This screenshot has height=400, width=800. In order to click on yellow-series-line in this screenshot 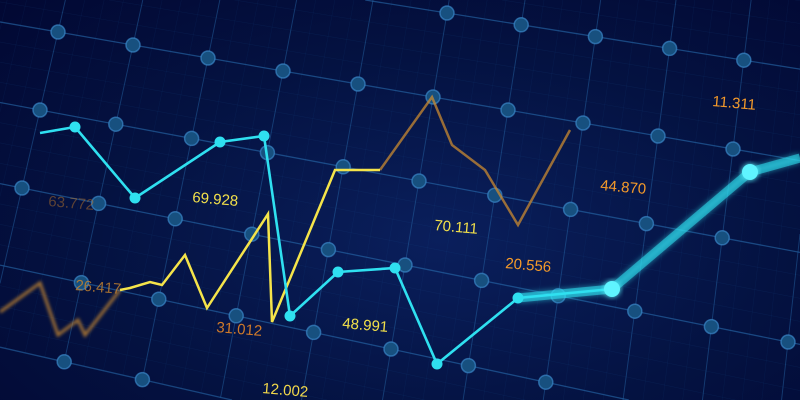, I will do `click(249, 245)`.